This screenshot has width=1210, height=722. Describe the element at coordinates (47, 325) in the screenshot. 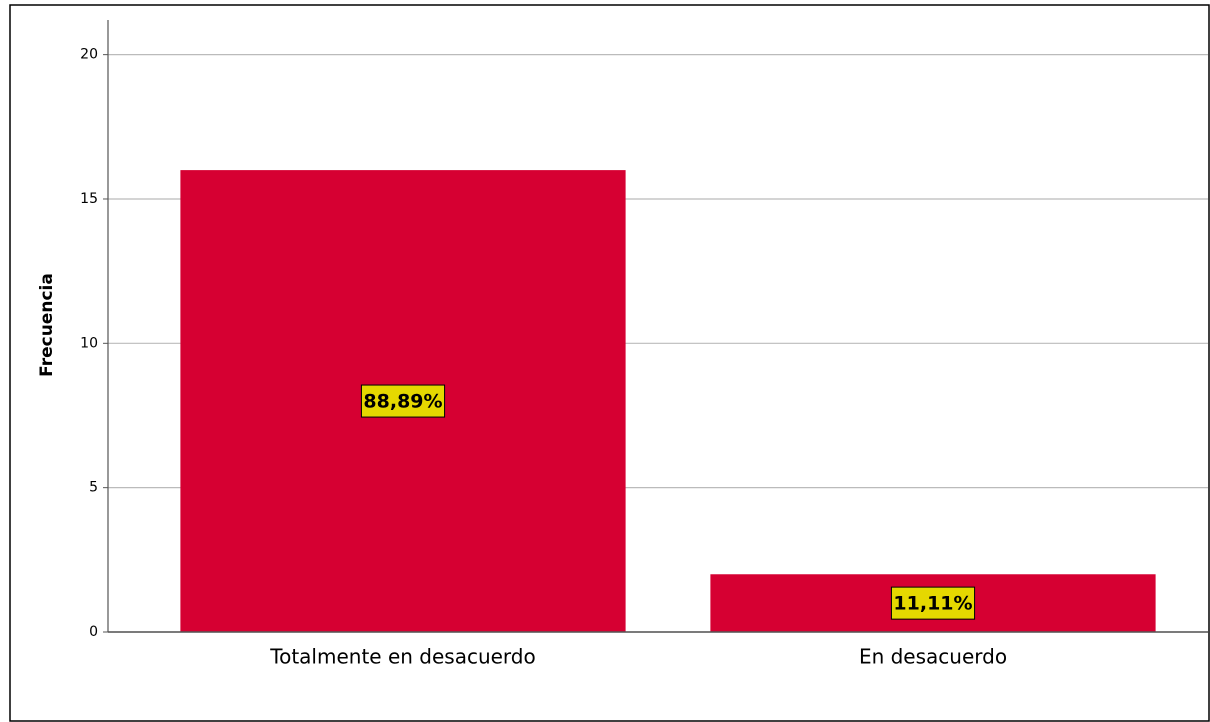

I see `y-axis-label: Frecuencia` at that location.